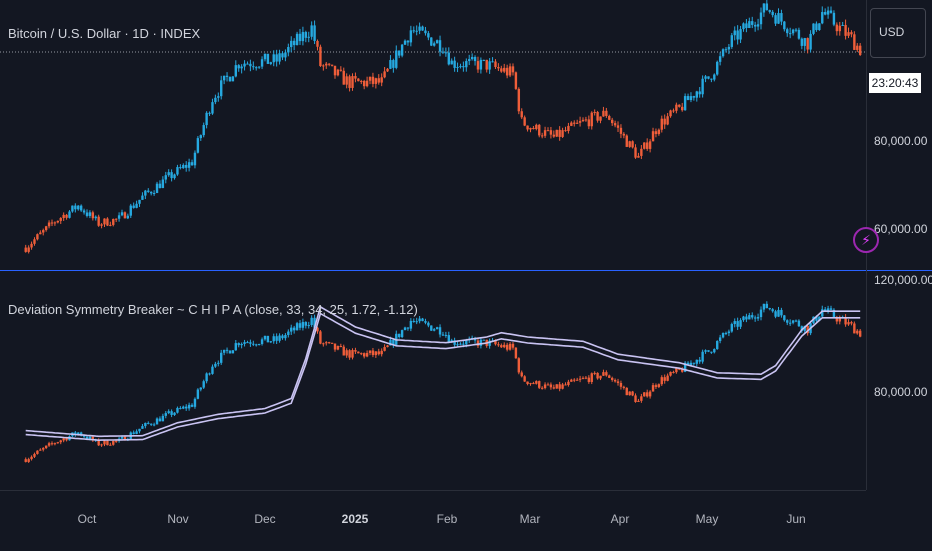 This screenshot has height=551, width=932. What do you see at coordinates (898, 33) in the screenshot?
I see `currency-button: USD` at bounding box center [898, 33].